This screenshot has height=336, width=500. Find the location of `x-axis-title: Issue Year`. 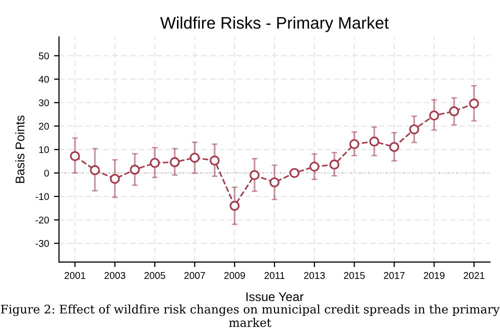

x-axis-title: Issue Year is located at coordinates (275, 297).